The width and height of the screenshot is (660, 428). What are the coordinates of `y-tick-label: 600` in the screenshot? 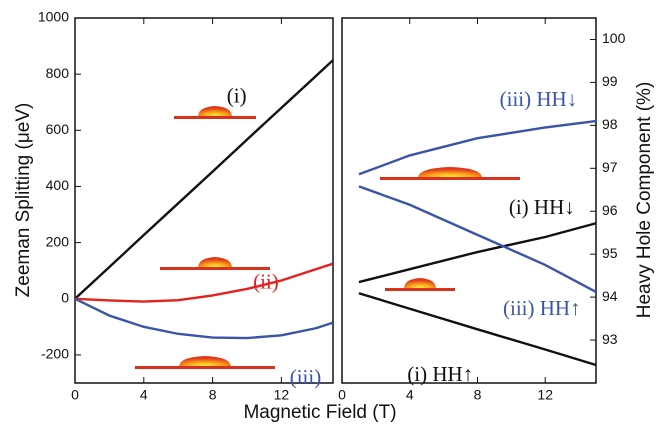 It's located at (58, 129).